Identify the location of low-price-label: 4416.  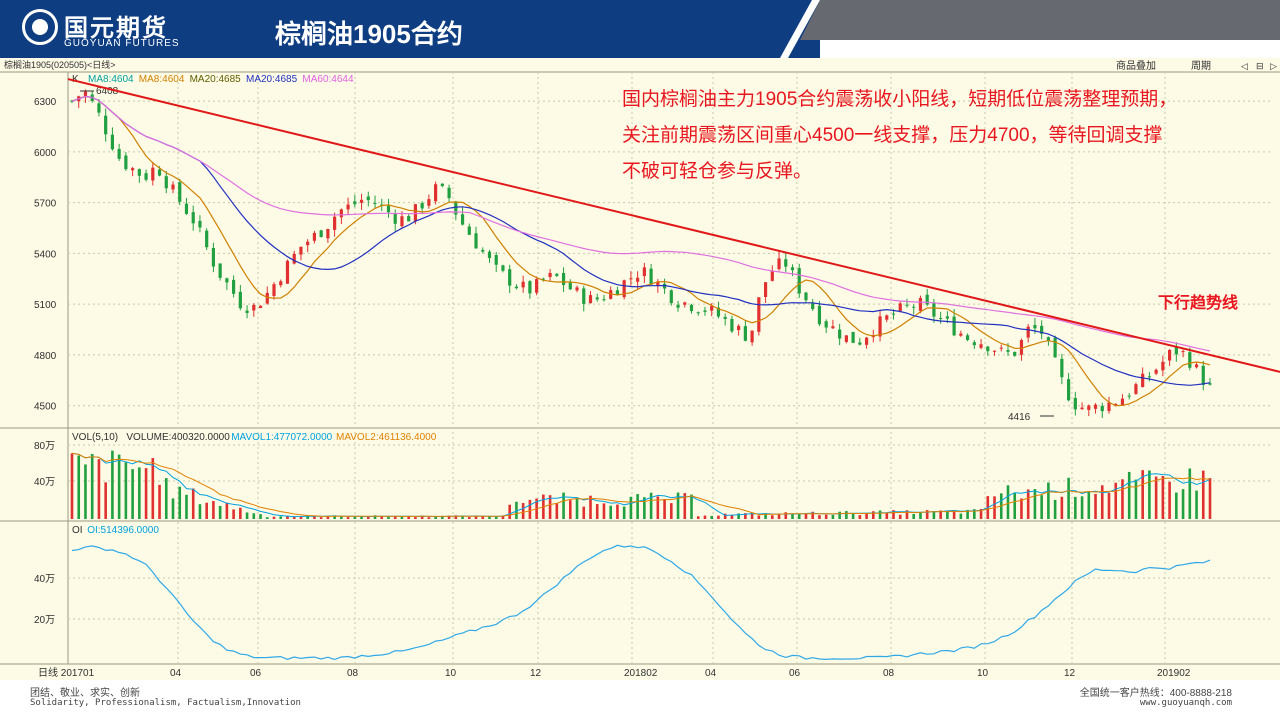
(1019, 417).